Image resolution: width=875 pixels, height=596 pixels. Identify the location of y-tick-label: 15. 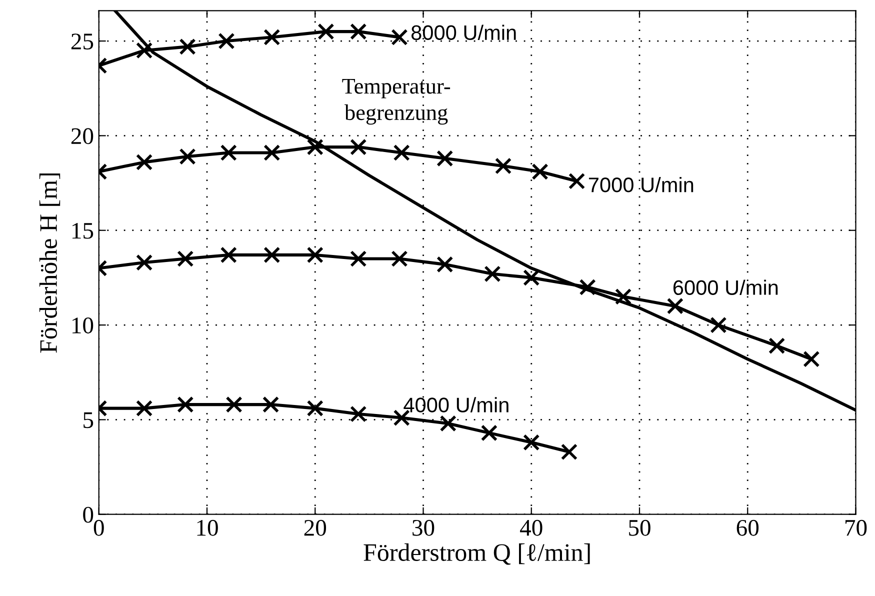
(83, 230).